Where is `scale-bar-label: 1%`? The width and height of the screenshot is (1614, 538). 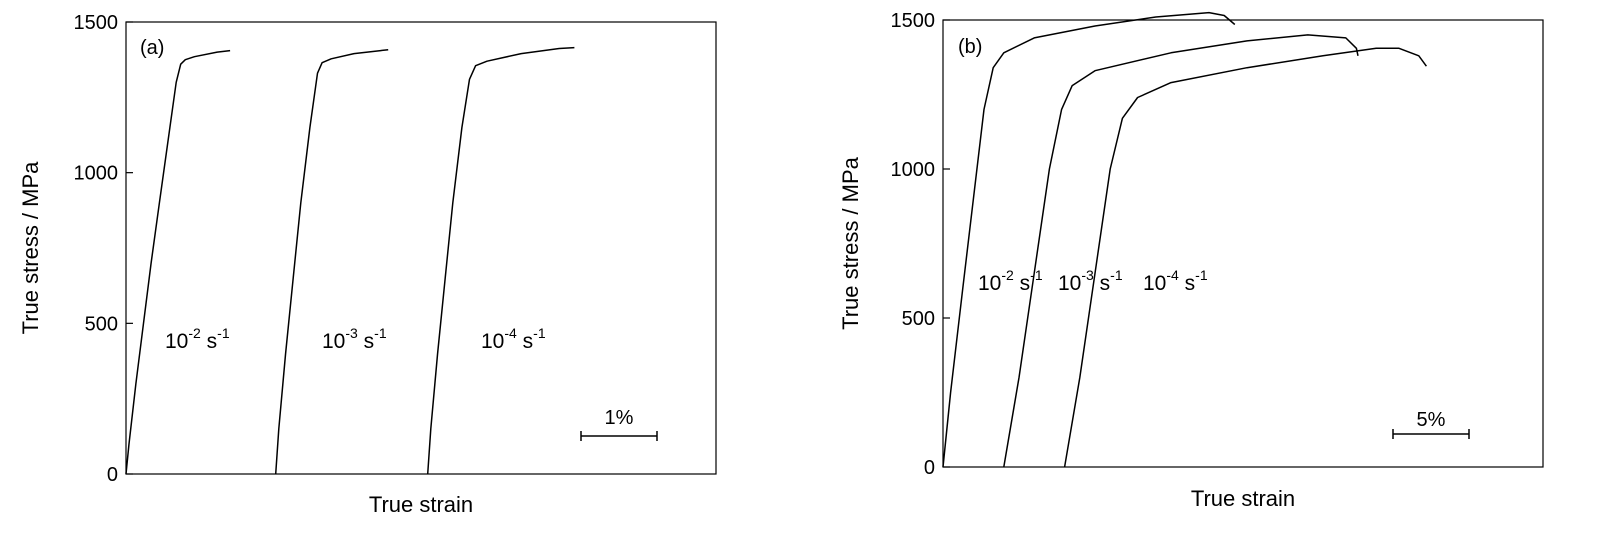 scale-bar-label: 1% is located at coordinates (619, 418).